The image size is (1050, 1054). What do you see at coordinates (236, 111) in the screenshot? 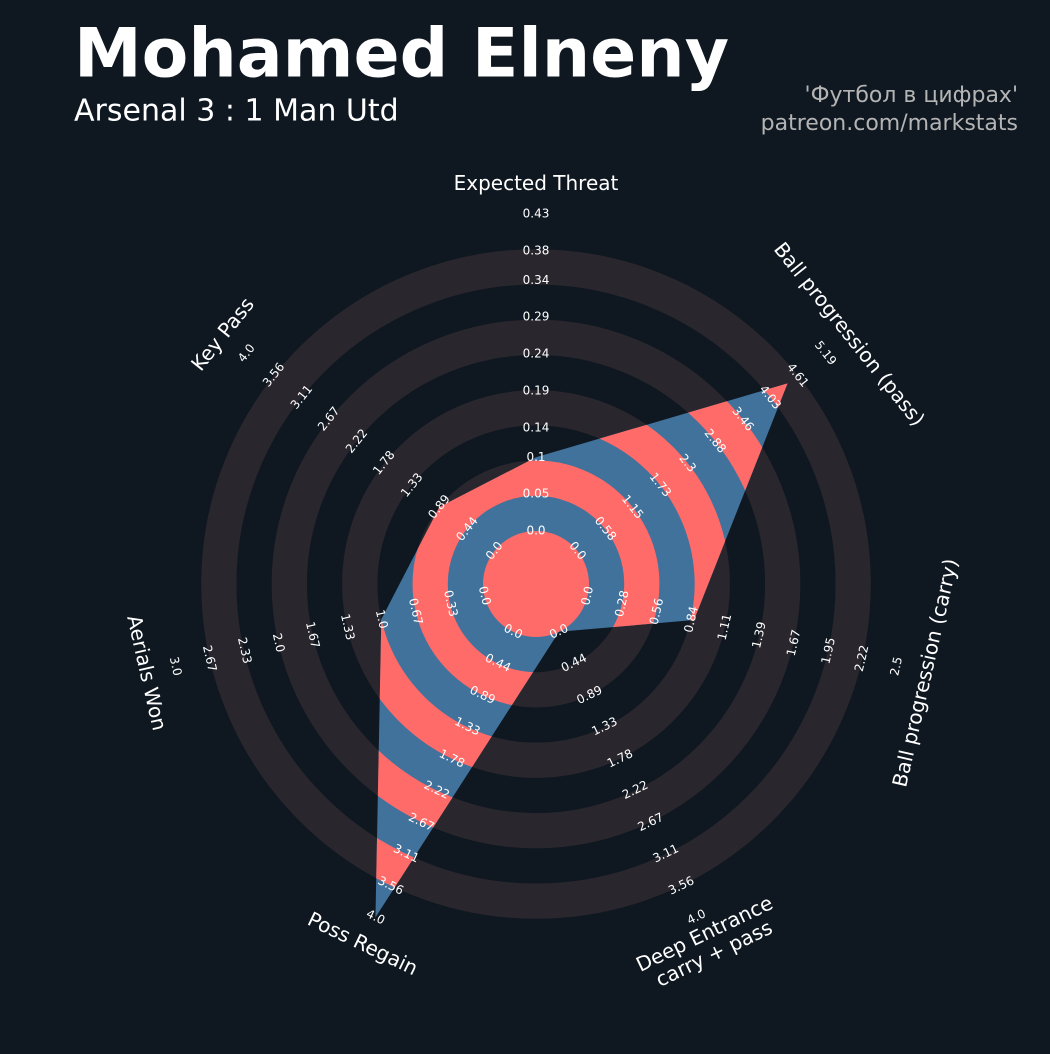
I see `chart-subtitle: Arsenal 3 : 1 Man Utd` at bounding box center [236, 111].